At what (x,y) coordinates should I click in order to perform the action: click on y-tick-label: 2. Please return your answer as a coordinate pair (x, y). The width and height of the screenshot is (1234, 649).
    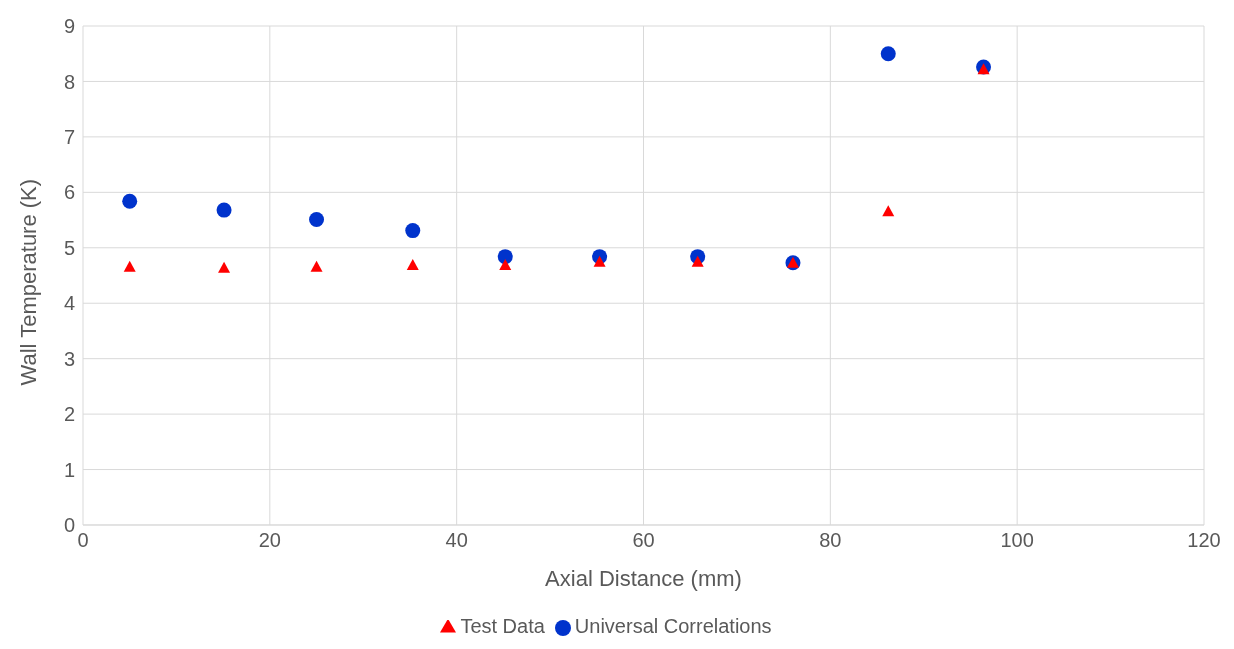
    Looking at the image, I should click on (69, 414).